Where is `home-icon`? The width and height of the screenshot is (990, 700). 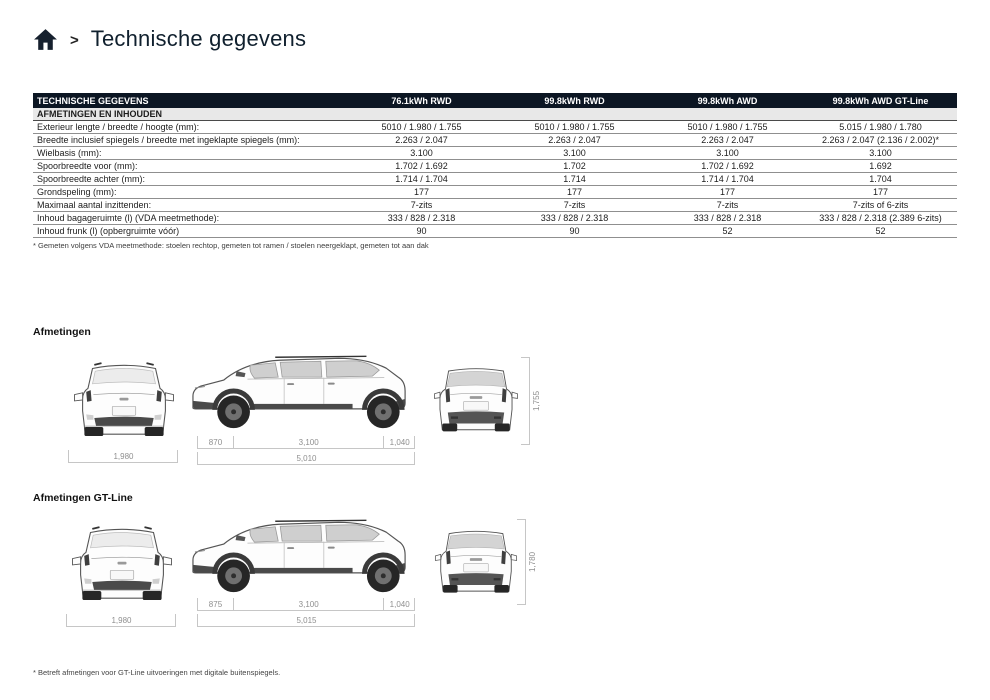 home-icon is located at coordinates (45, 39).